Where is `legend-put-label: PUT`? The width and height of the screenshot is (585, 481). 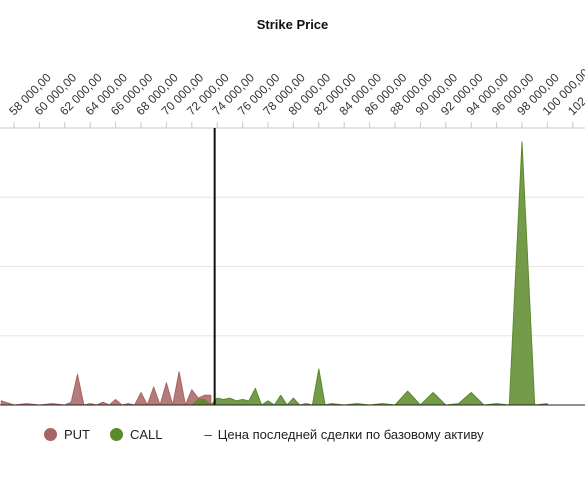 legend-put-label: PUT is located at coordinates (77, 434).